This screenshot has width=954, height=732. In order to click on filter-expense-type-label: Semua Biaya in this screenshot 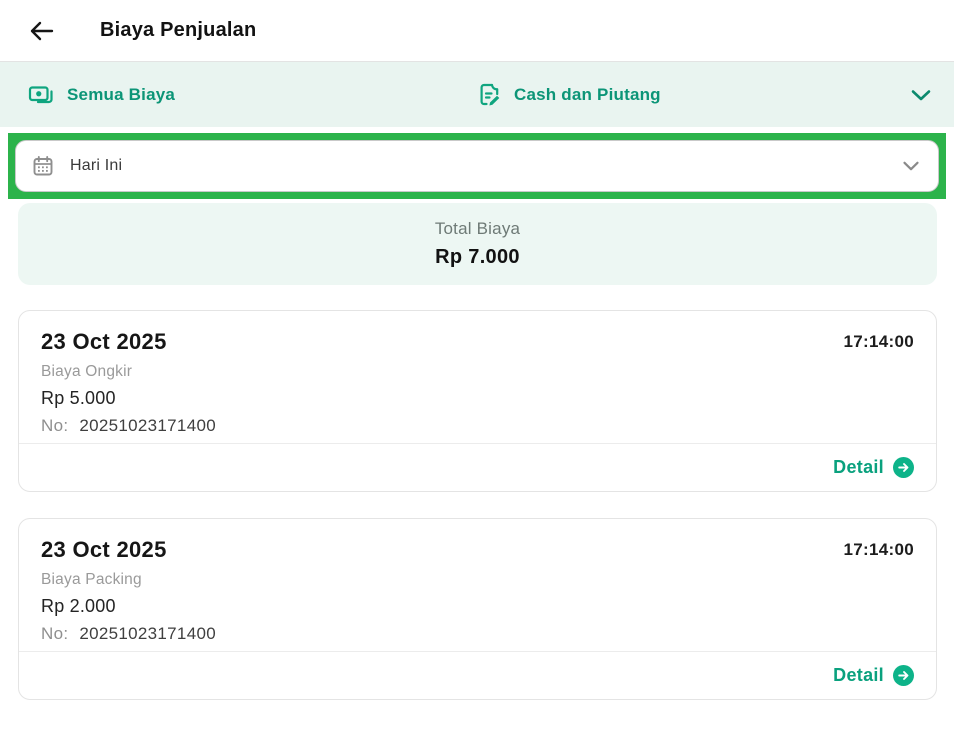, I will do `click(121, 94)`.